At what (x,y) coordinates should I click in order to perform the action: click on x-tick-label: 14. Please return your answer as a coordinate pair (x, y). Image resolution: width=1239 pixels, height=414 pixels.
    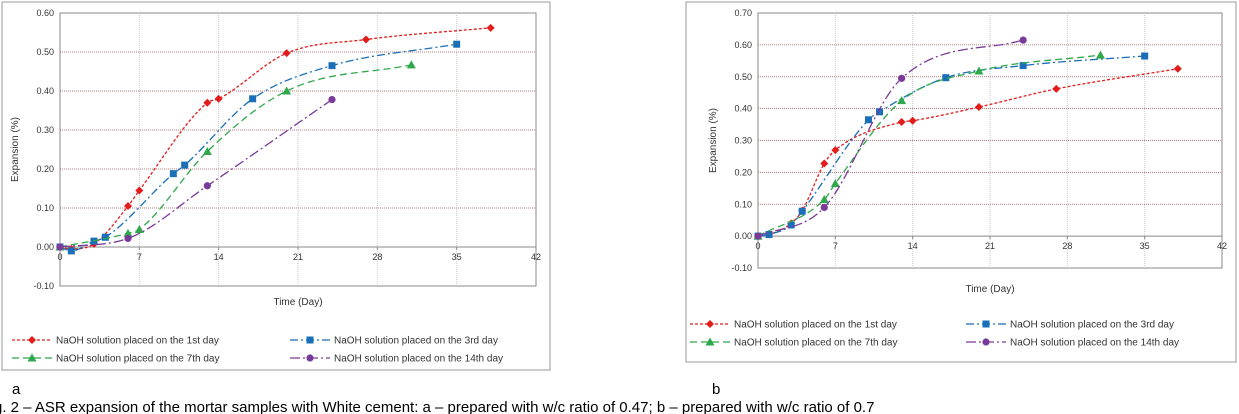
    Looking at the image, I should click on (913, 246).